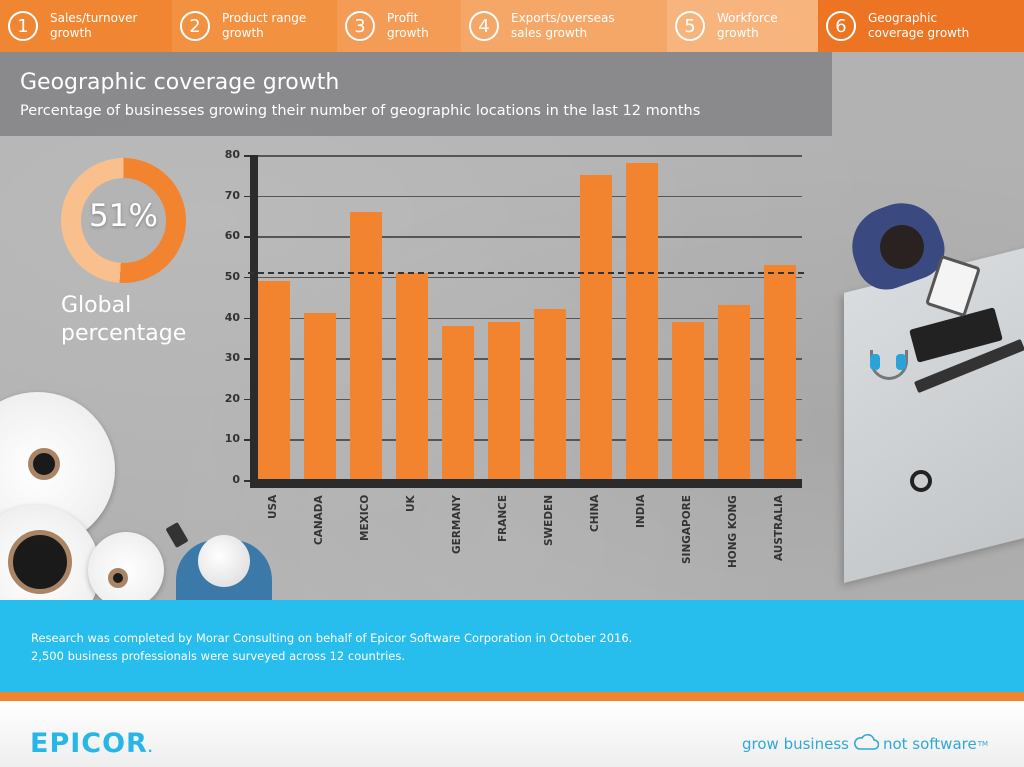 The height and width of the screenshot is (767, 1024). I want to click on y-tick-label: 70, so click(232, 195).